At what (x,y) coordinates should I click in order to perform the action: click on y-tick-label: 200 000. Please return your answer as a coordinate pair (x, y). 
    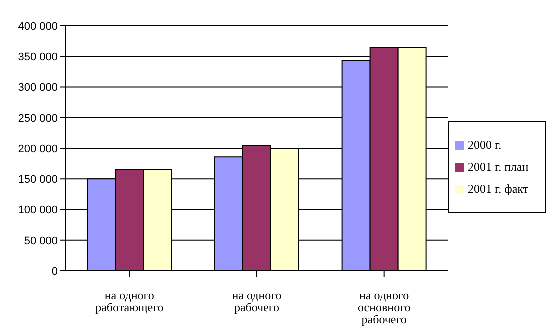
    Looking at the image, I should click on (38, 149).